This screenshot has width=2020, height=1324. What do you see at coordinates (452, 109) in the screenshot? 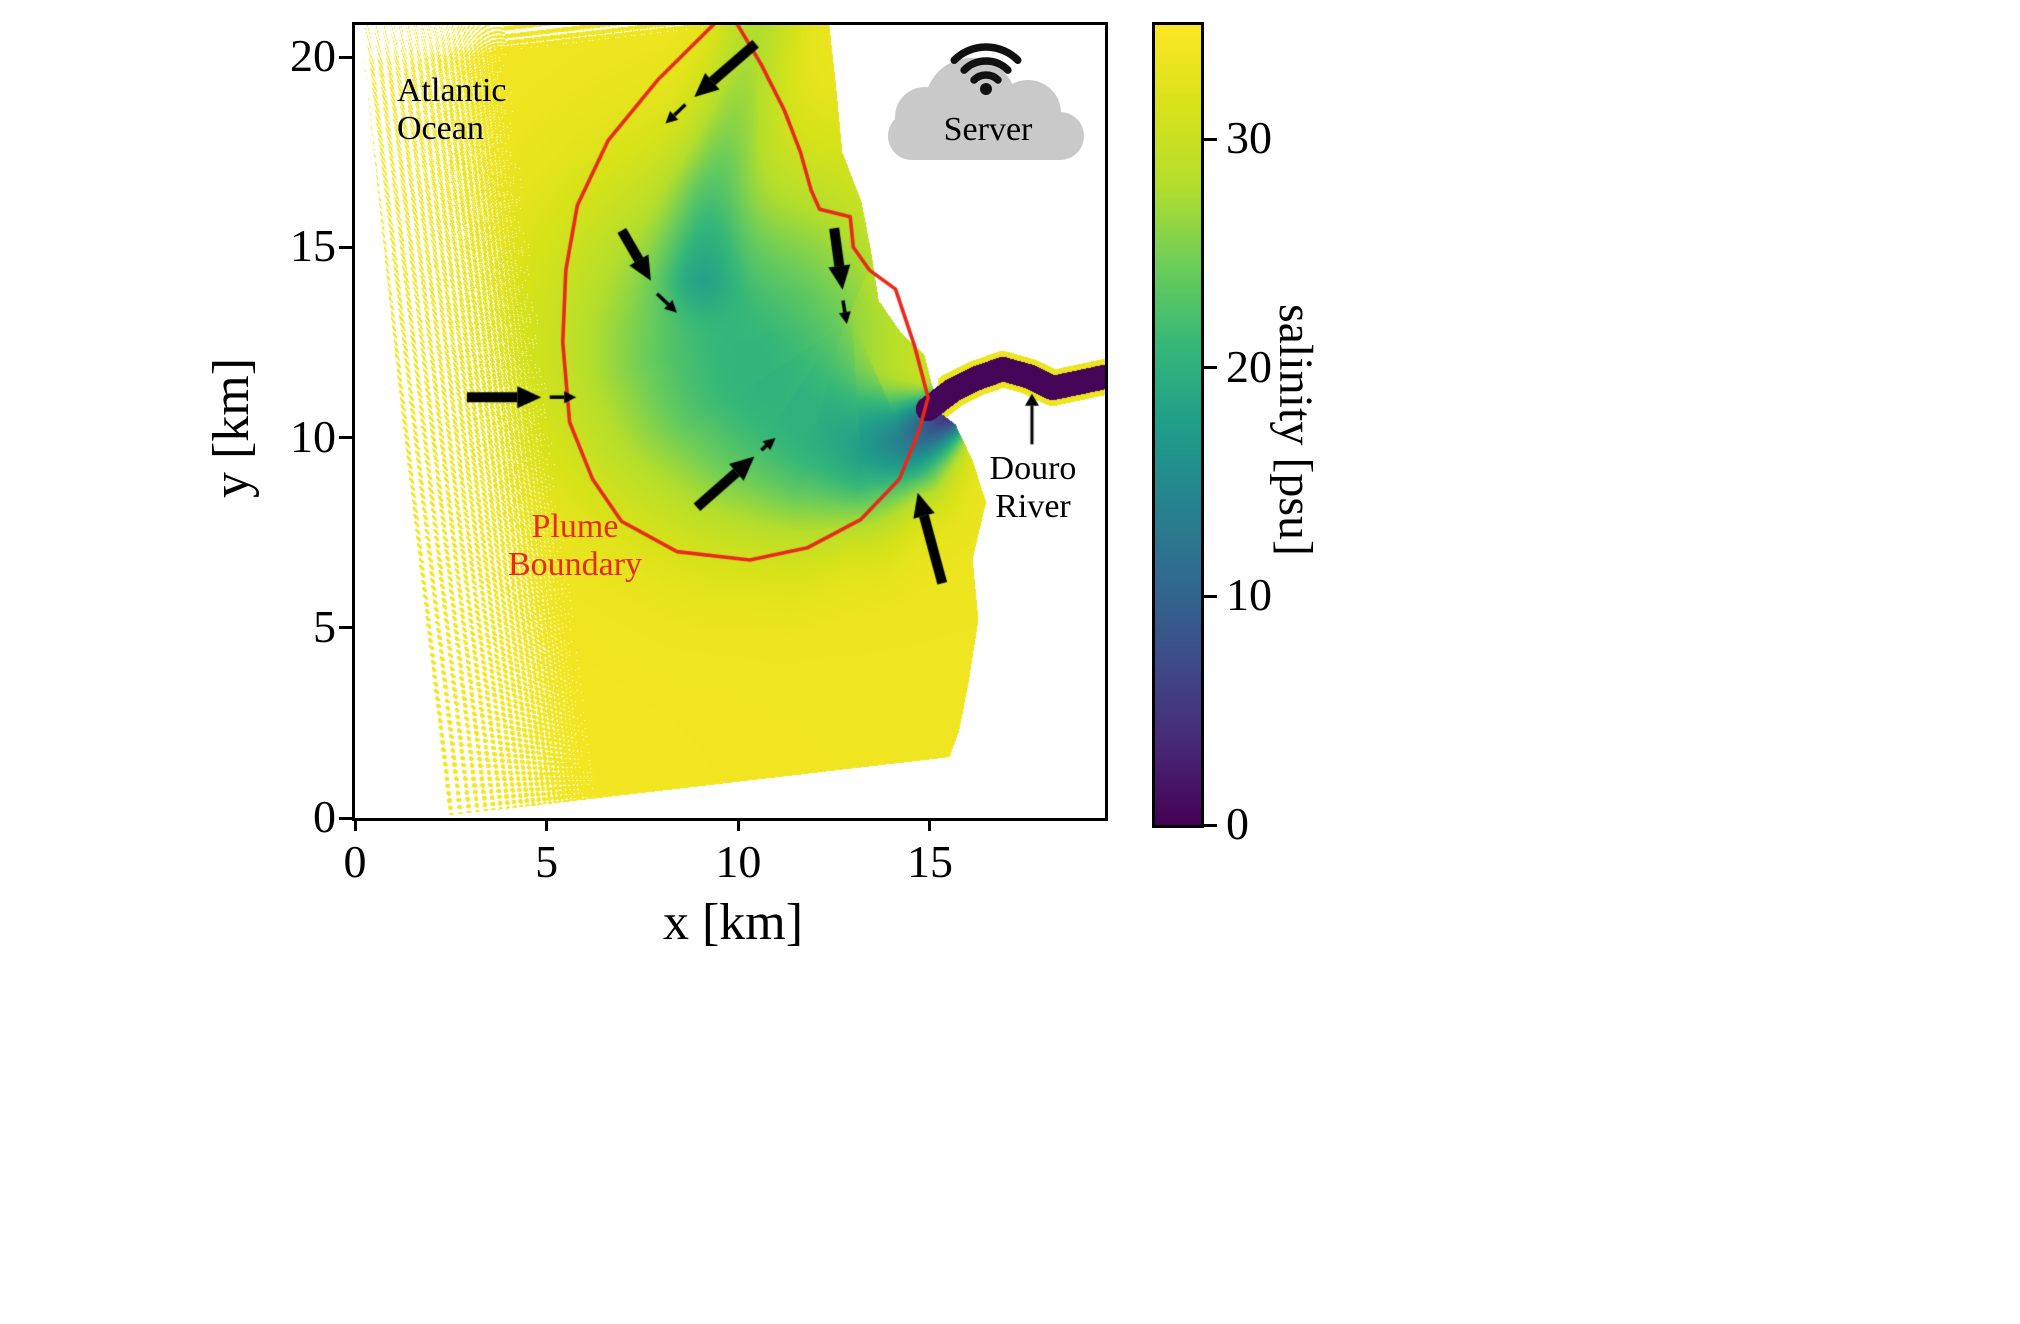
I see `atlantic-ocean-label: Atlantic Ocean` at bounding box center [452, 109].